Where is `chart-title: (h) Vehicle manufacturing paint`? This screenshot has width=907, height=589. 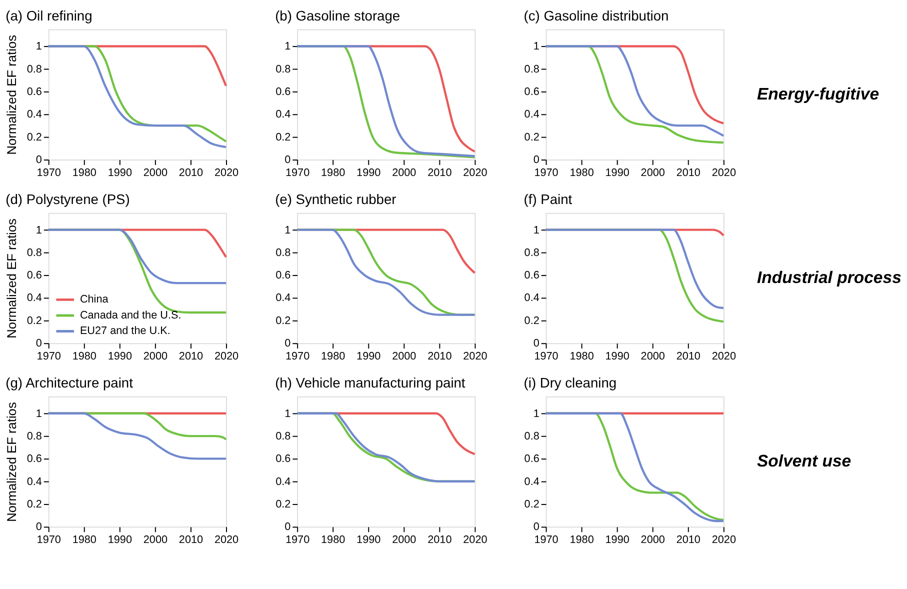 chart-title: (h) Vehicle manufacturing paint is located at coordinates (370, 382).